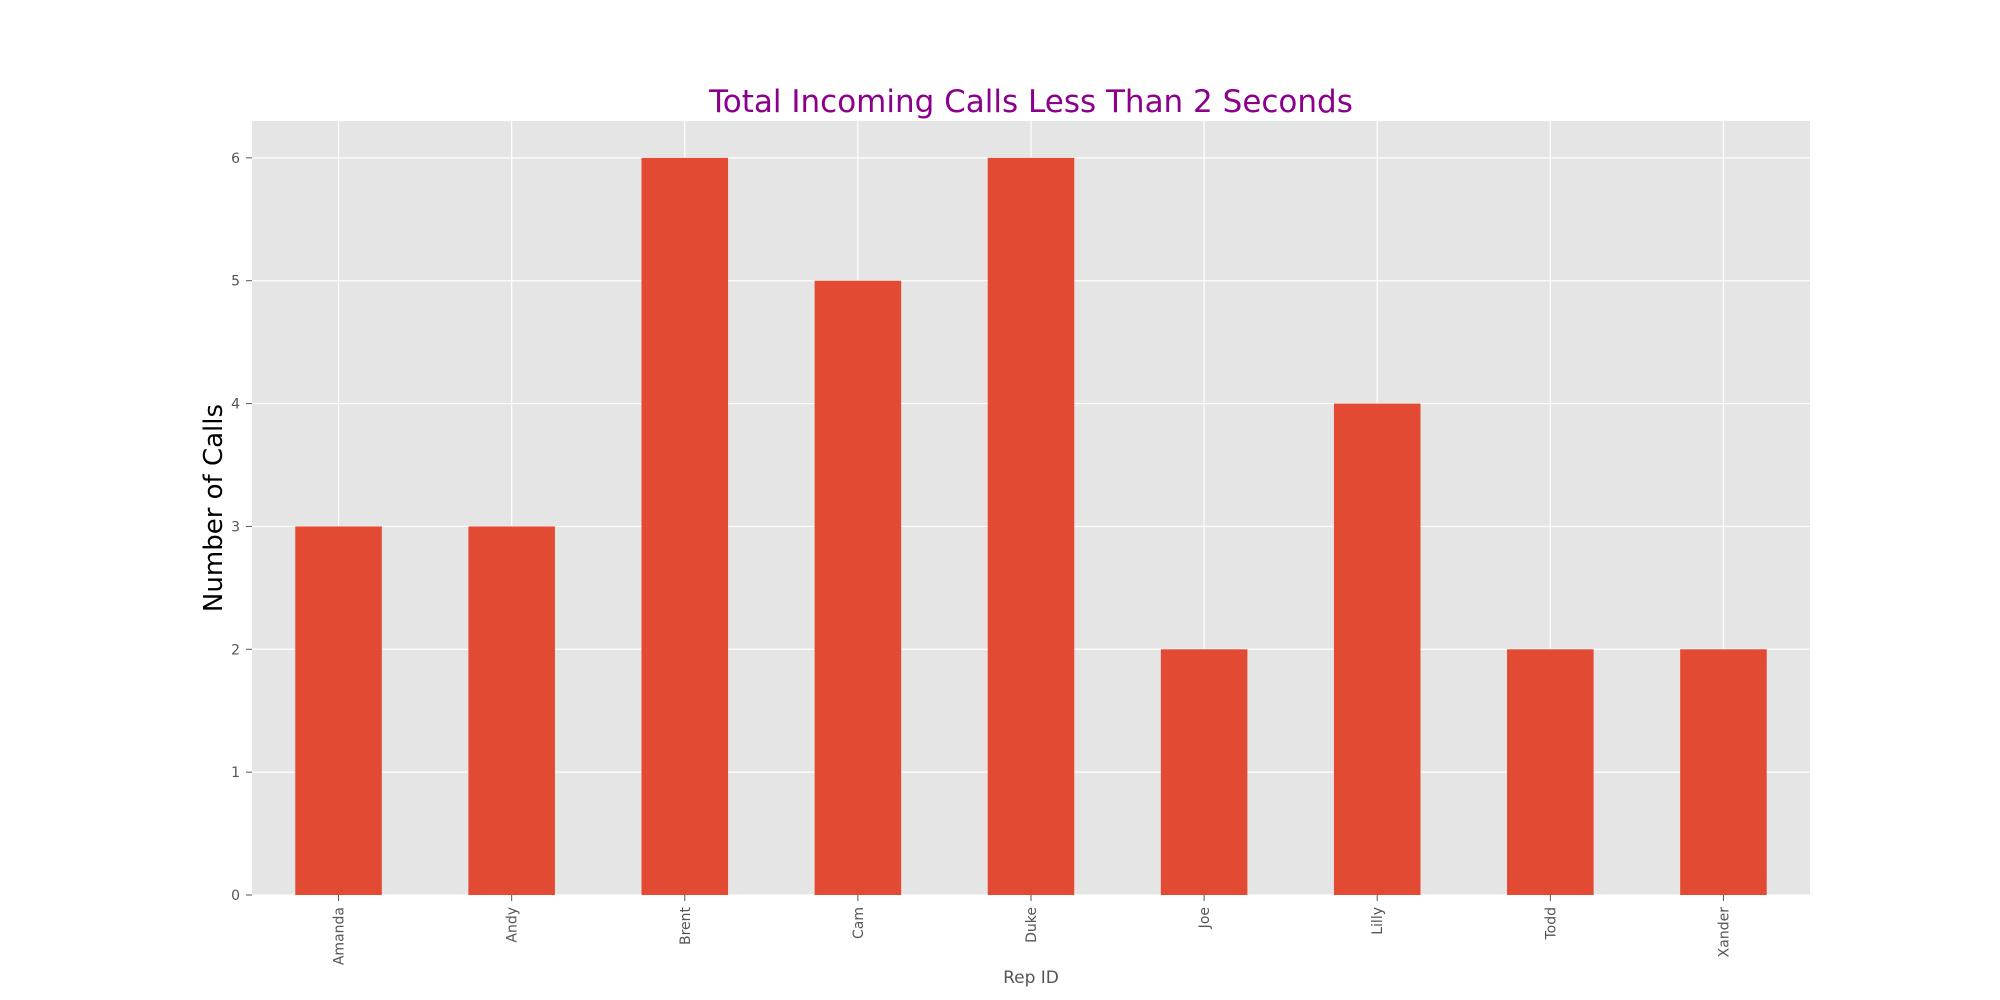 The image size is (2000, 1000). Describe the element at coordinates (1551, 924) in the screenshot. I see `x-tick-label: Todd` at that location.